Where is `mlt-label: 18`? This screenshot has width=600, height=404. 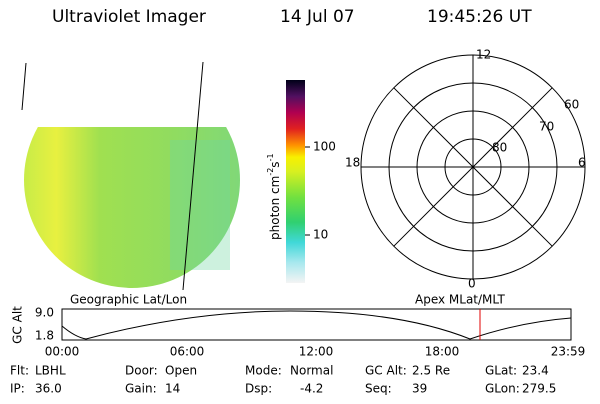 mlt-label: 18 is located at coordinates (352, 163).